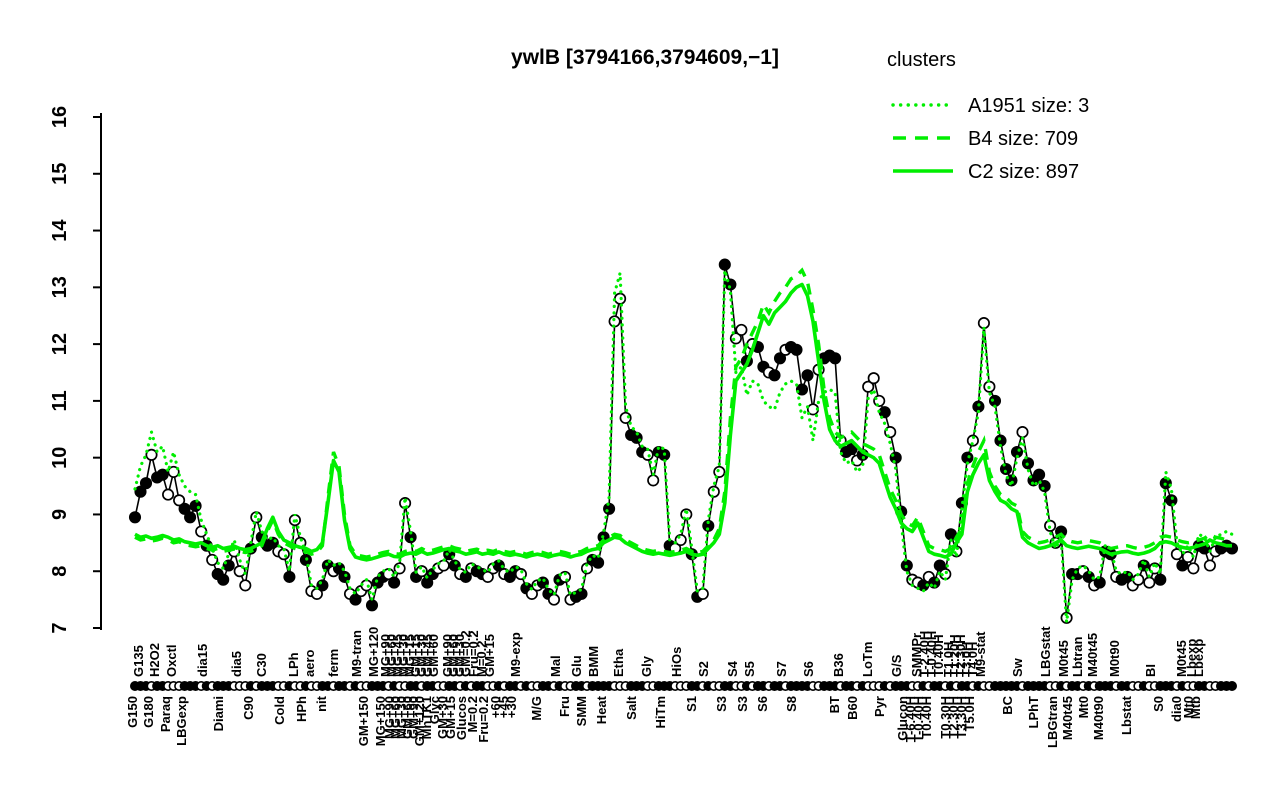  I want to click on x-axis-label-bottom: C90, so click(248, 708).